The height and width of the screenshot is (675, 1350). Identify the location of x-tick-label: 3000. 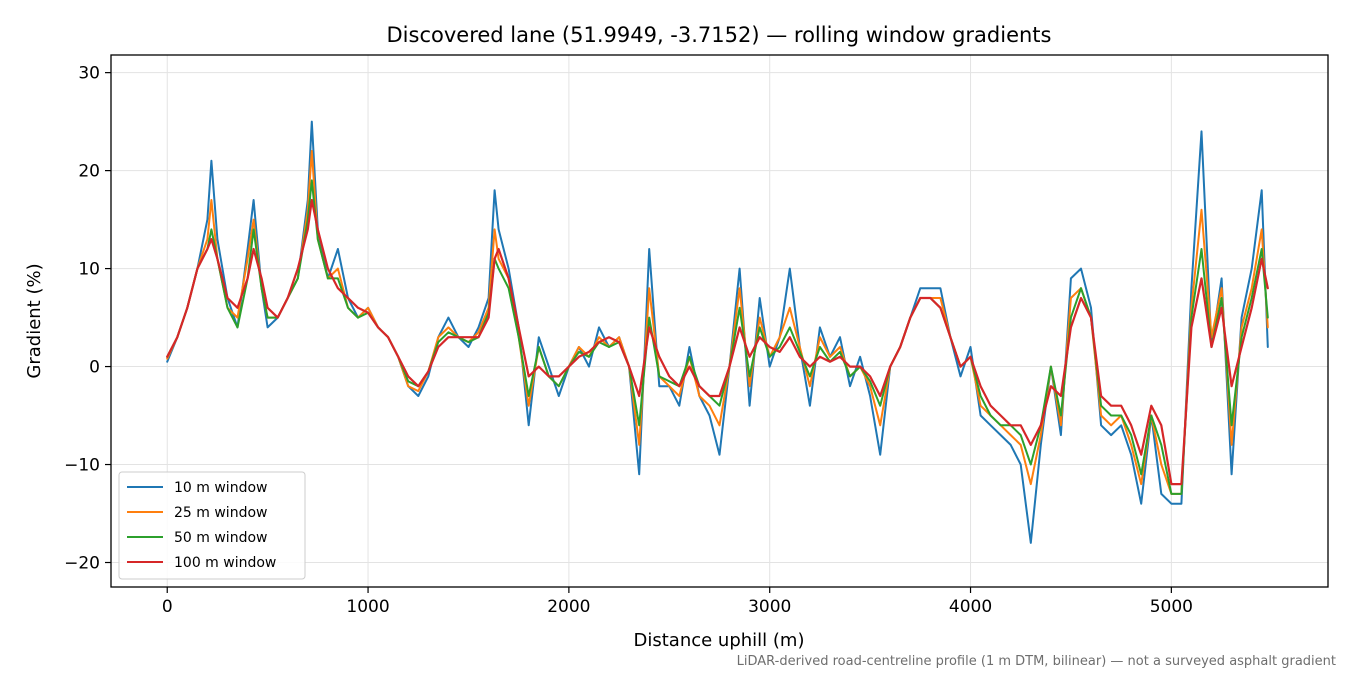
(769, 607).